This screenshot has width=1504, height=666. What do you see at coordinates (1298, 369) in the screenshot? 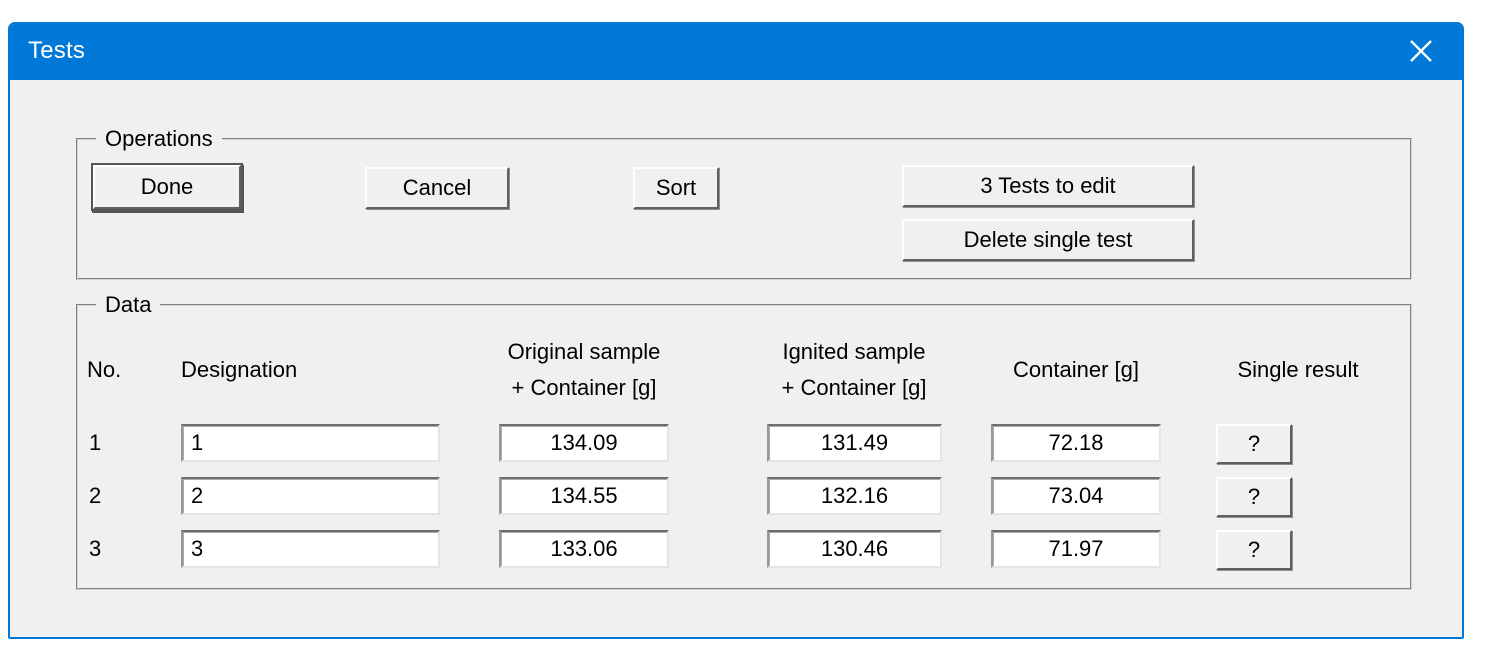
I see `column-header-single-result: Single result` at bounding box center [1298, 369].